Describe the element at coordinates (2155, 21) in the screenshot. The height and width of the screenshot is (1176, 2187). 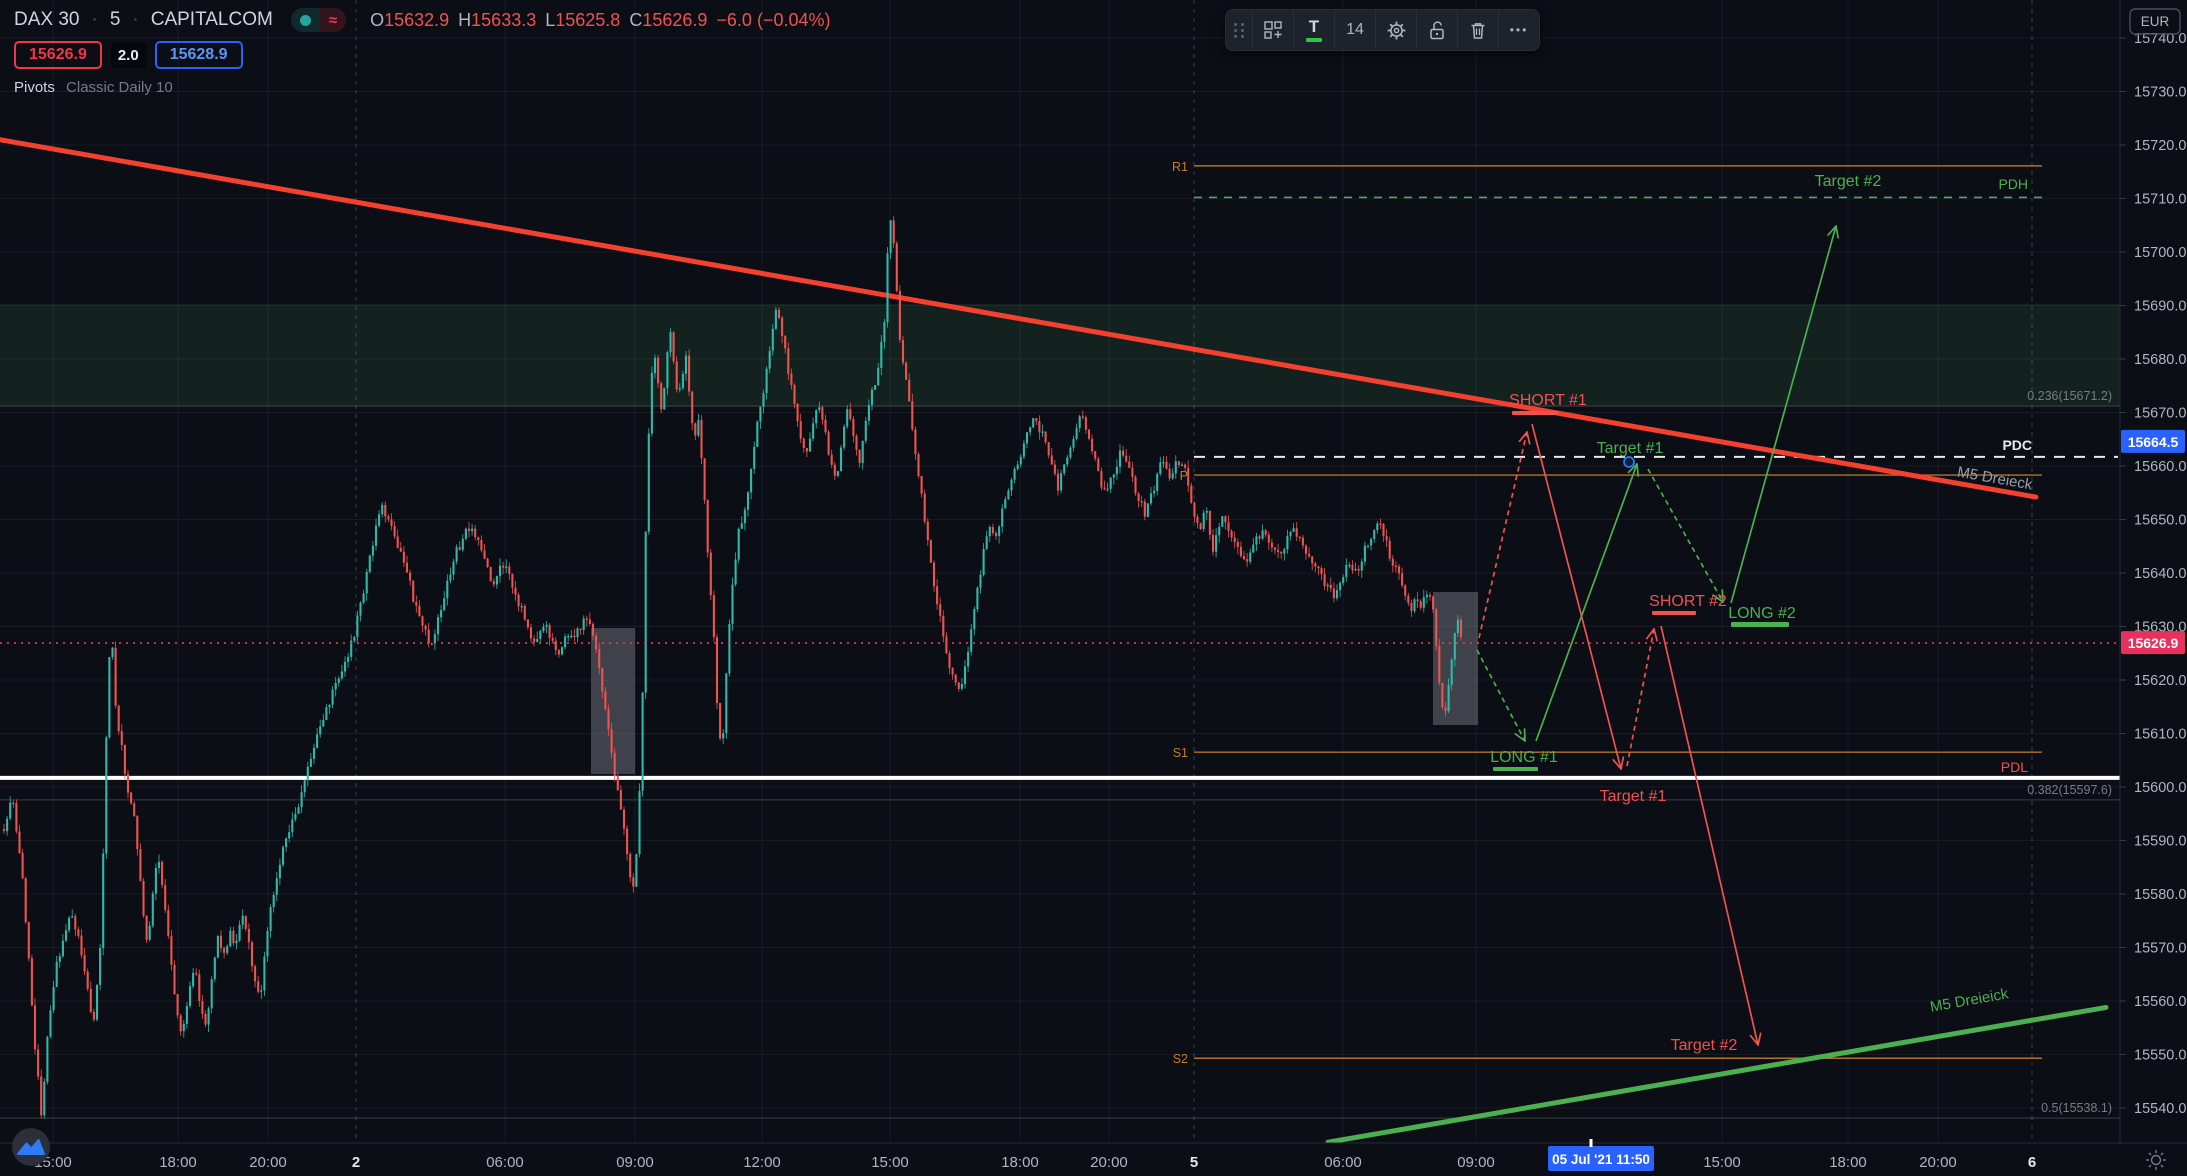
I see `currency-badge` at that location.